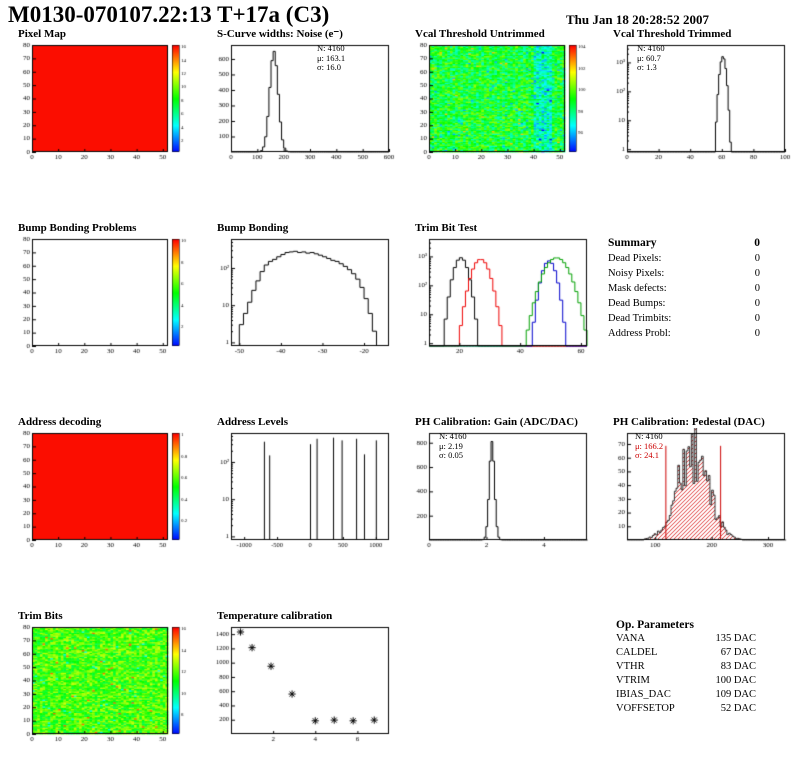 The image size is (796, 772). What do you see at coordinates (686, 709) in the screenshot?
I see `op-row-voffsetop: VOFFSETOP 52 DAC` at bounding box center [686, 709].